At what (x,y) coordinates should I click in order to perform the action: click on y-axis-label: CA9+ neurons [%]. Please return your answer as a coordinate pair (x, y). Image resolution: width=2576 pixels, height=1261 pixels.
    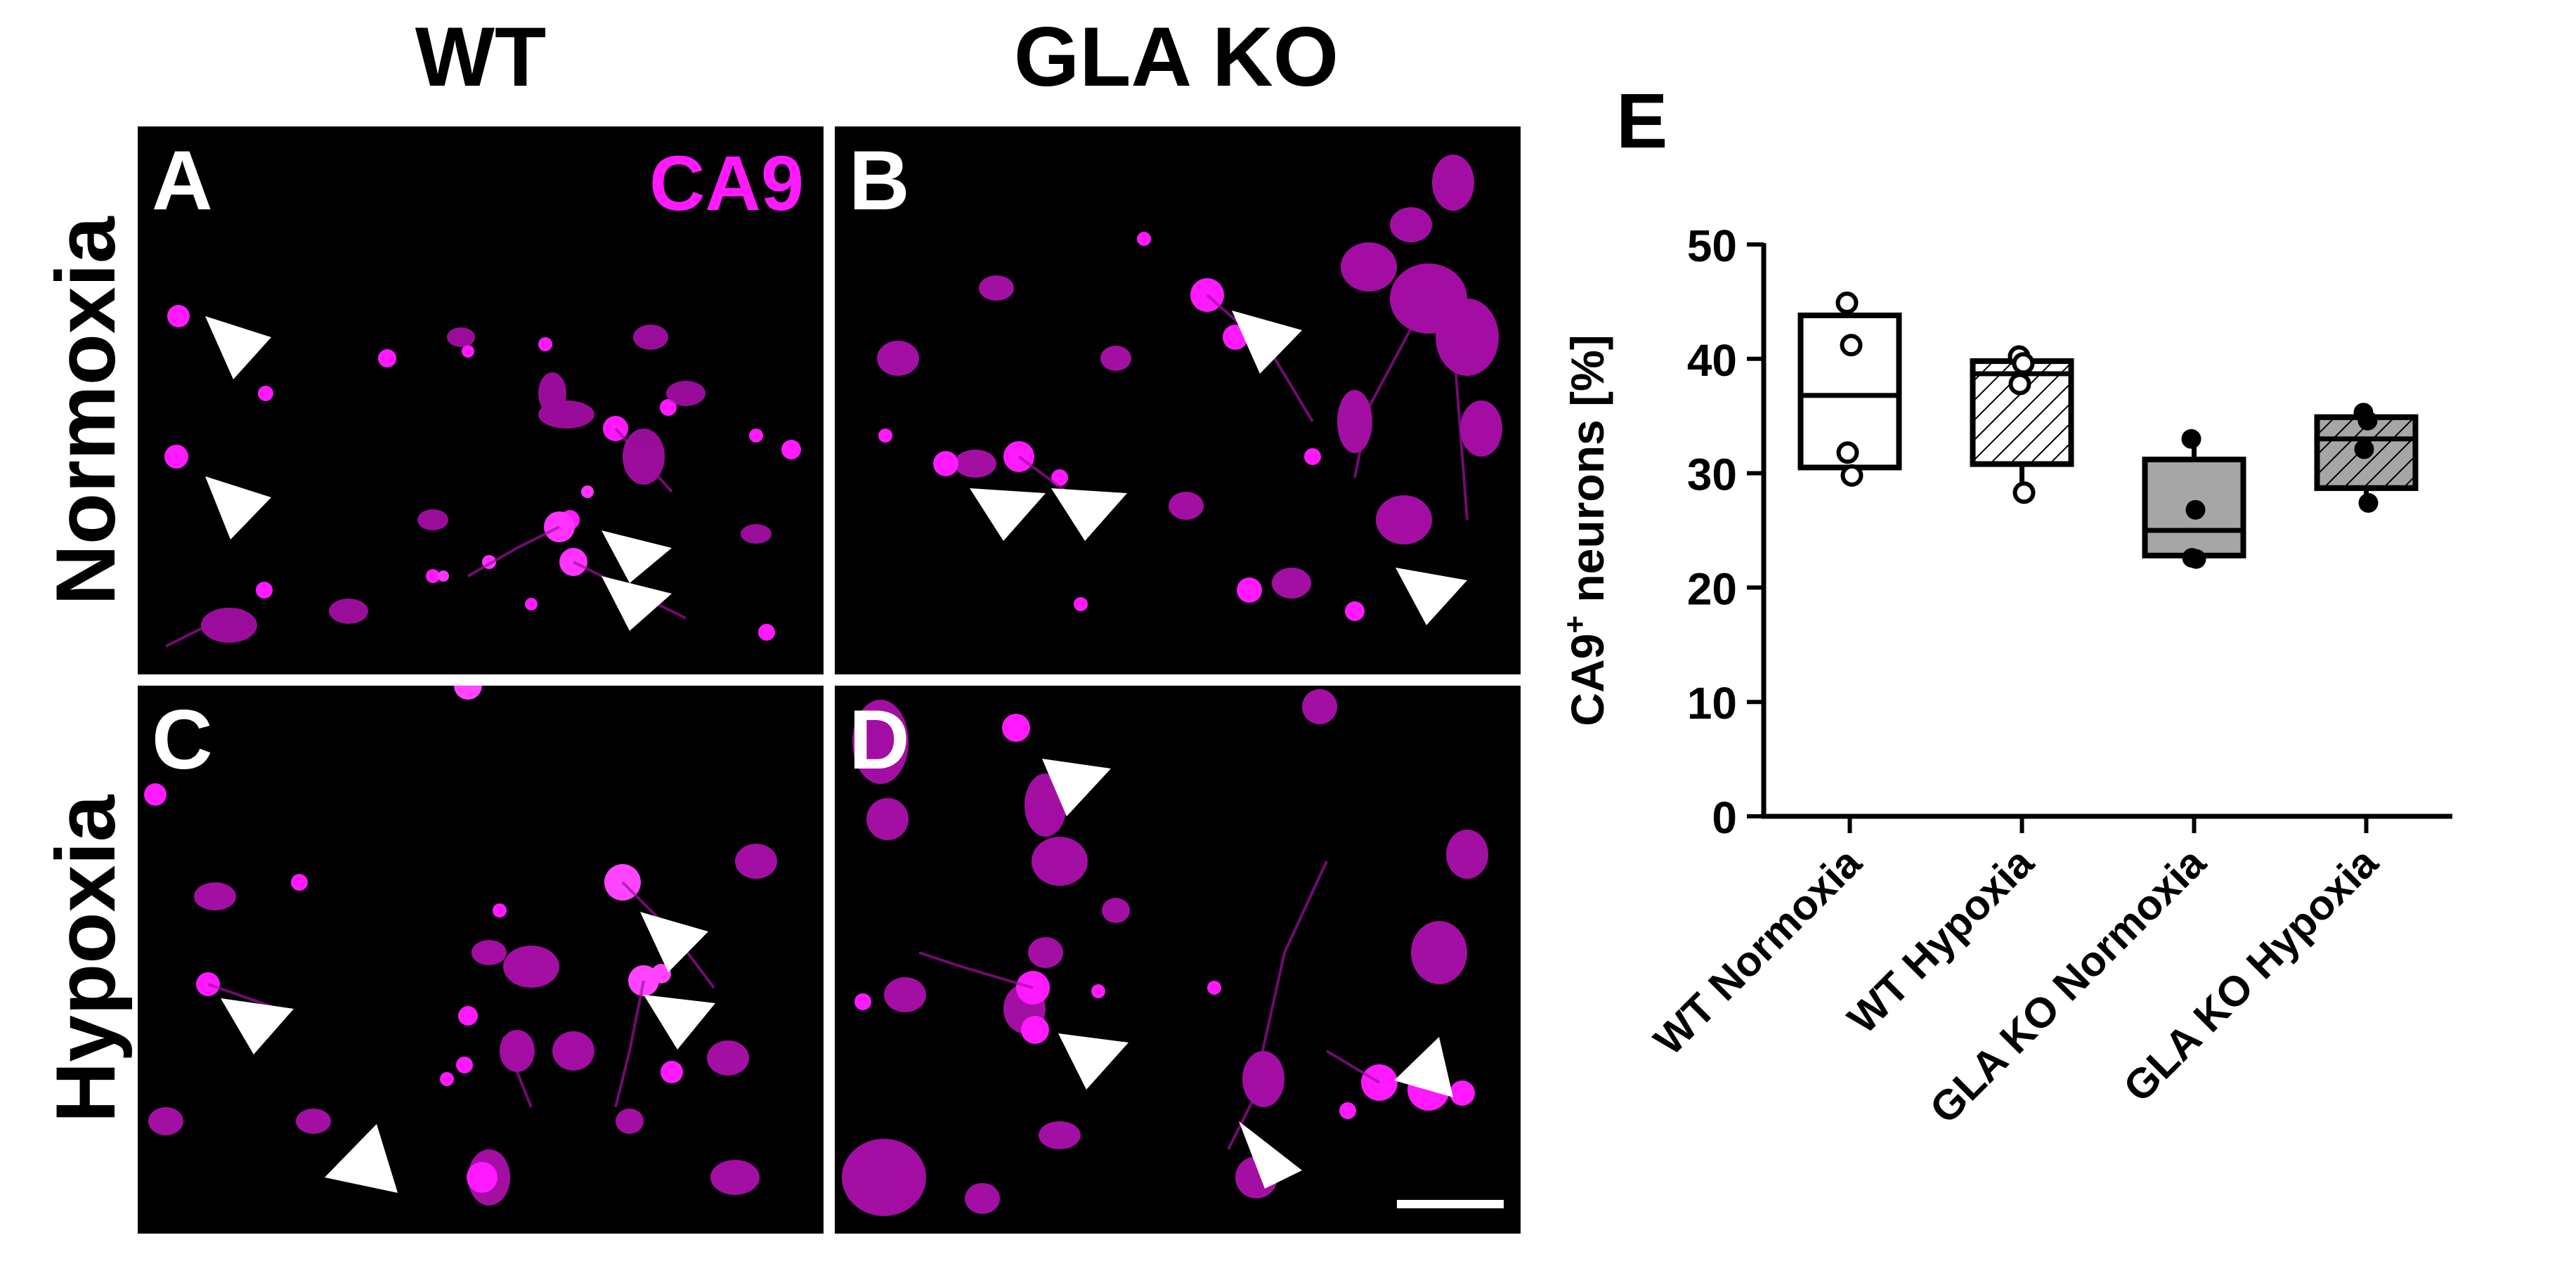
    Looking at the image, I should click on (1585, 530).